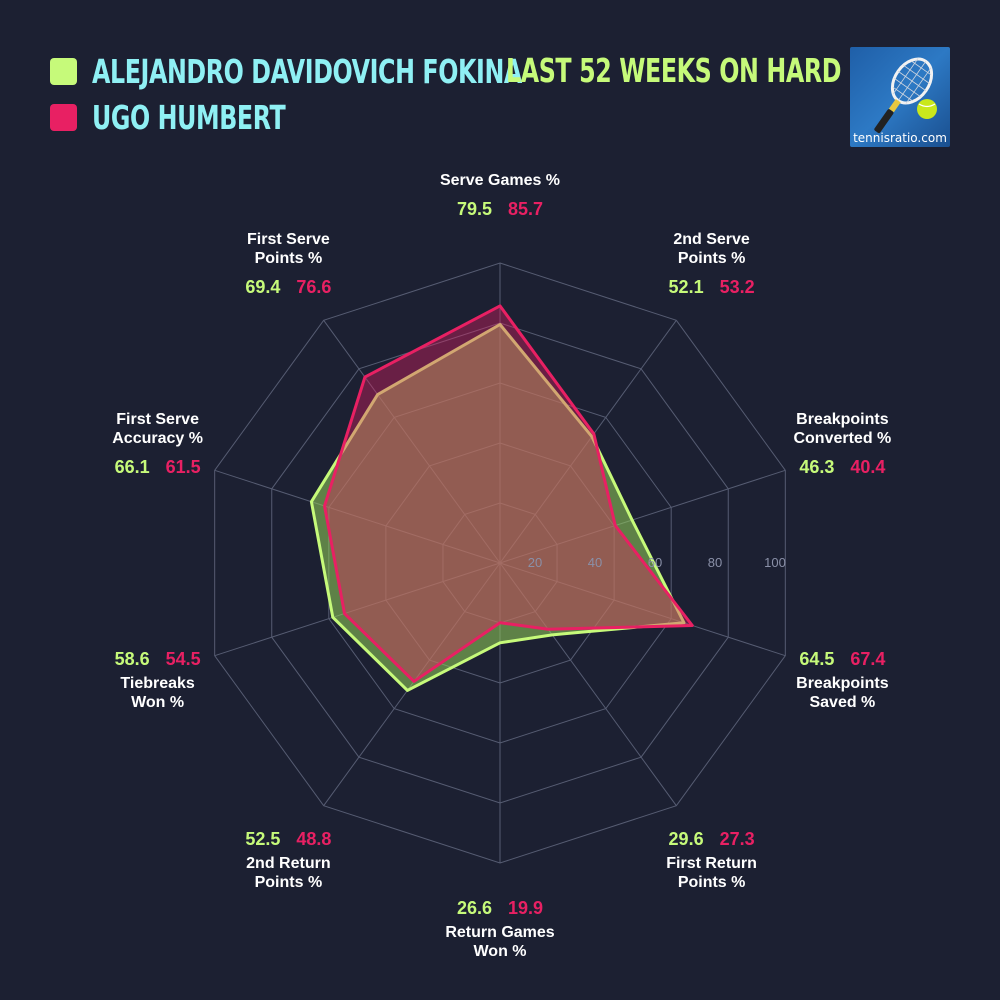  What do you see at coordinates (674, 70) in the screenshot?
I see `chart-subtitle: LAST 52 WEEKS ON HARD` at bounding box center [674, 70].